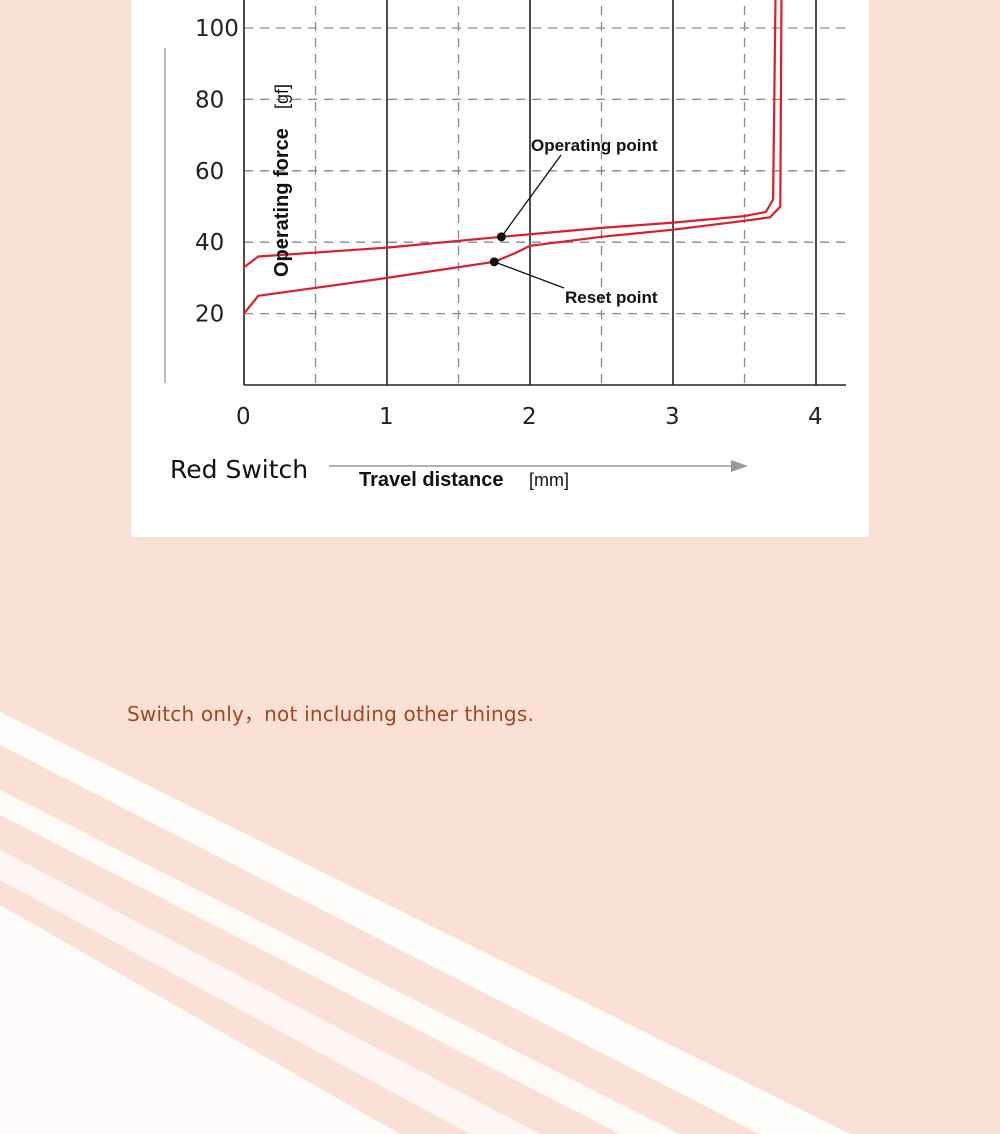 This screenshot has width=1000, height=1134. What do you see at coordinates (209, 172) in the screenshot?
I see `y-tick-label: 60` at bounding box center [209, 172].